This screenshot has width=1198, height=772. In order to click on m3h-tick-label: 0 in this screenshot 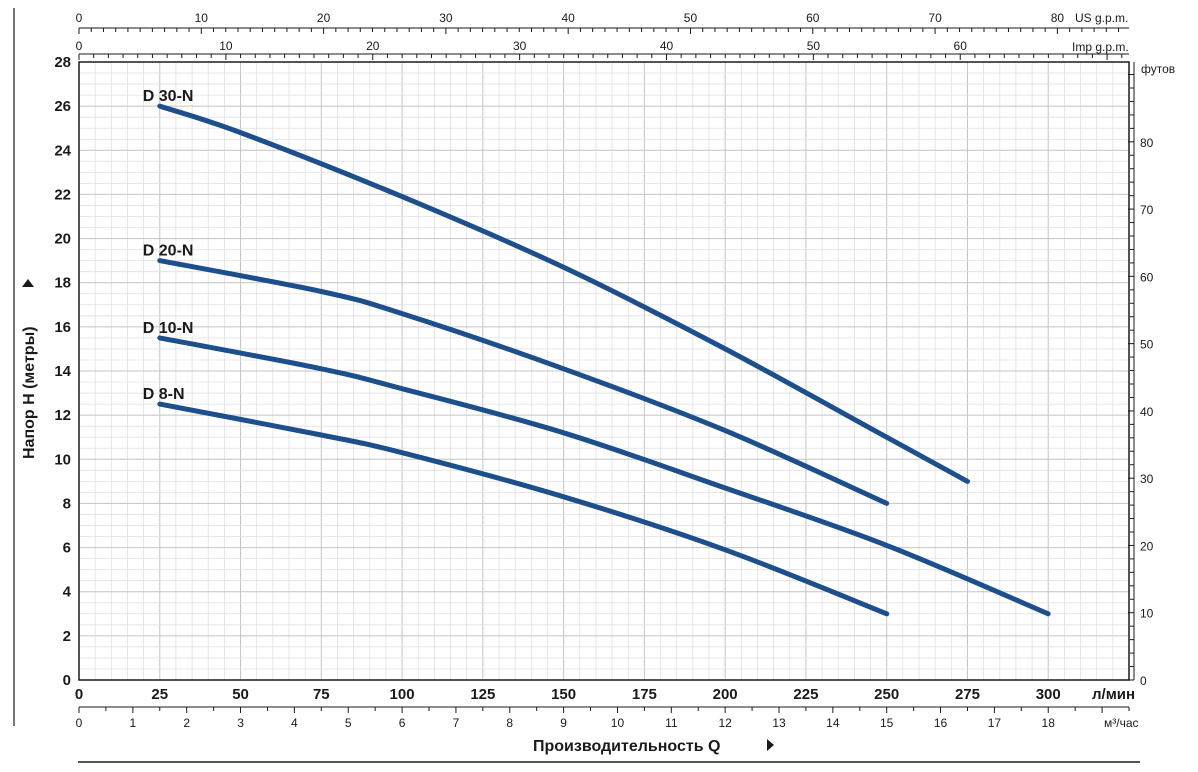, I will do `click(79, 723)`.